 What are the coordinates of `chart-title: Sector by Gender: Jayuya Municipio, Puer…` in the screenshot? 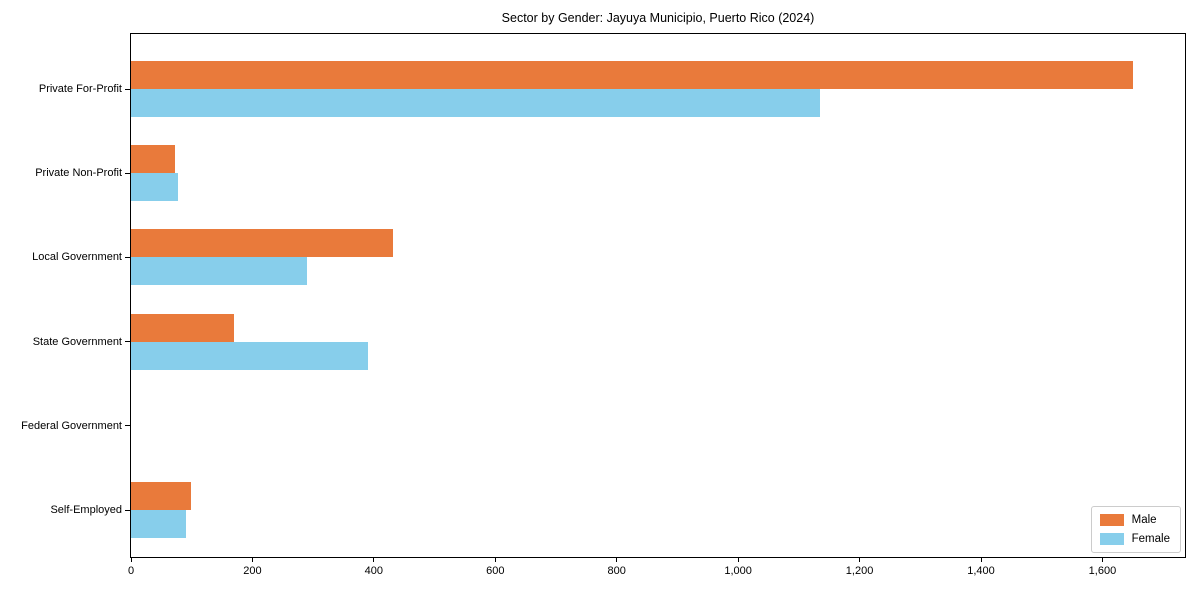 It's located at (658, 18).